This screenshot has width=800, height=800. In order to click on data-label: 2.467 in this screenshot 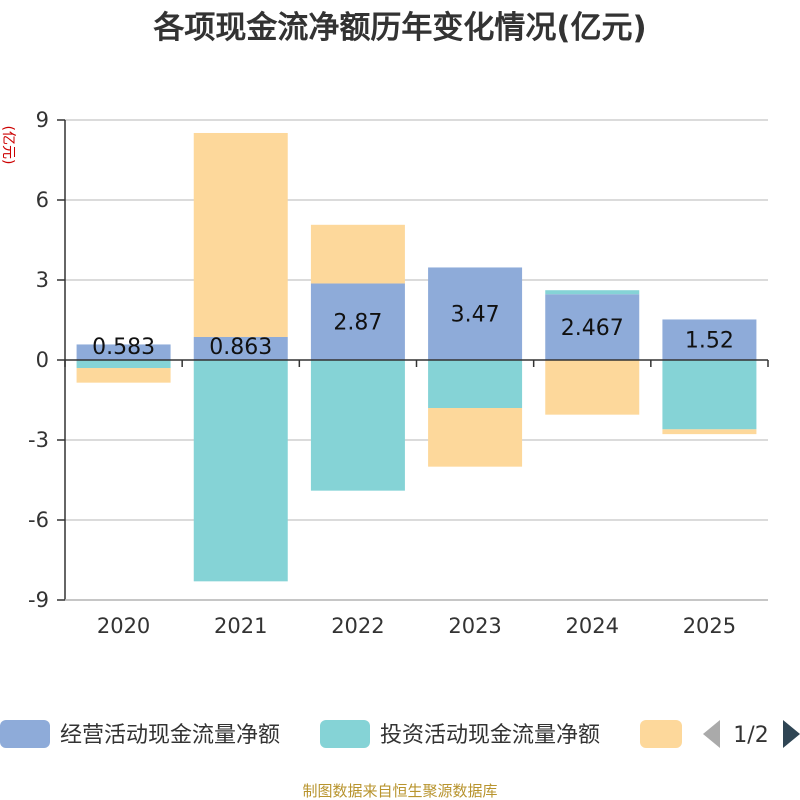, I will do `click(592, 328)`.